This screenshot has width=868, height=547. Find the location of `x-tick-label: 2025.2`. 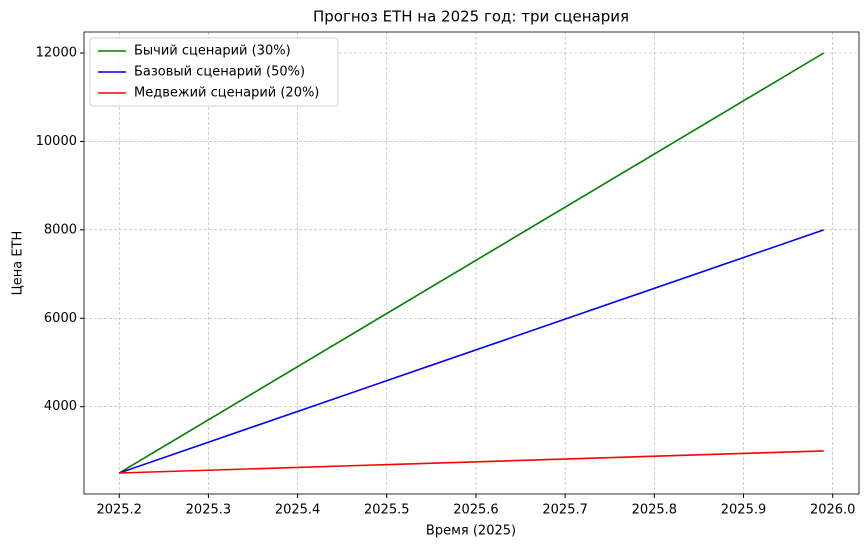

x-tick-label: 2025.2 is located at coordinates (119, 510).